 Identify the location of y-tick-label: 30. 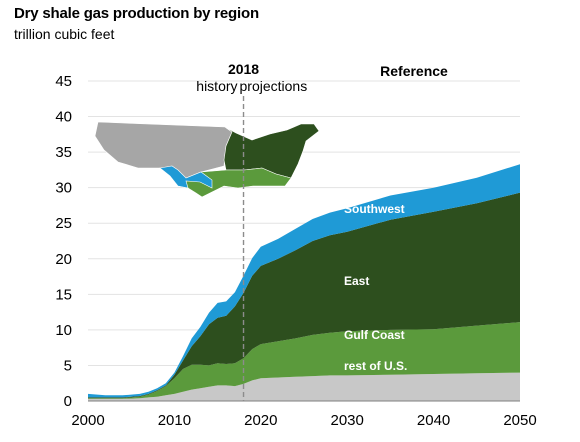
(63, 188).